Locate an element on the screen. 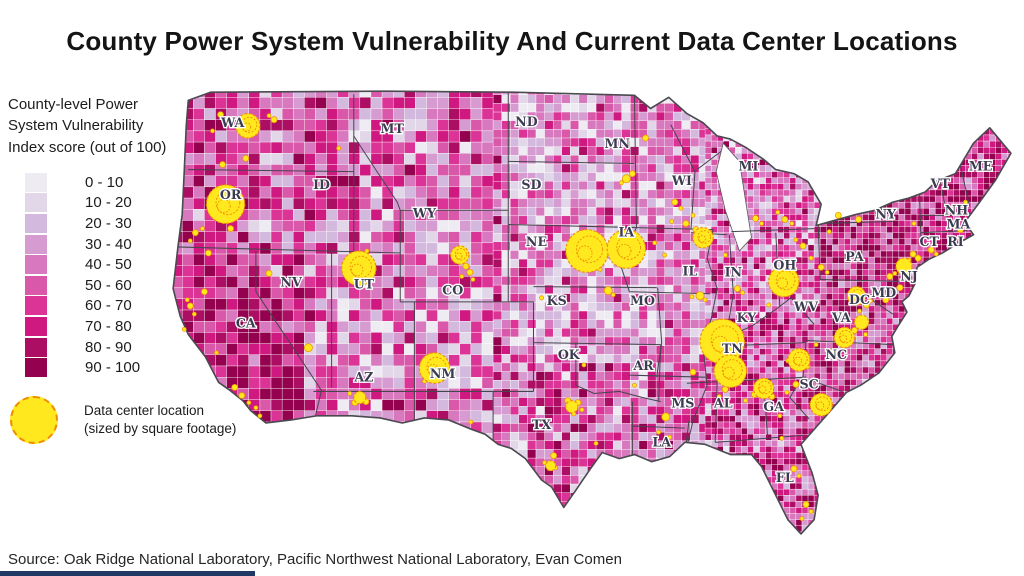 The width and height of the screenshot is (1024, 576). state-label-in: IN is located at coordinates (734, 271).